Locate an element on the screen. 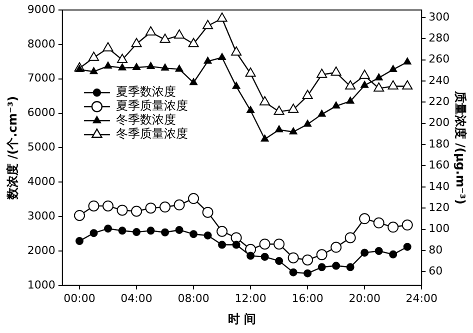 This screenshot has width=473, height=333. y-tick-label: 2000 is located at coordinates (41, 250).